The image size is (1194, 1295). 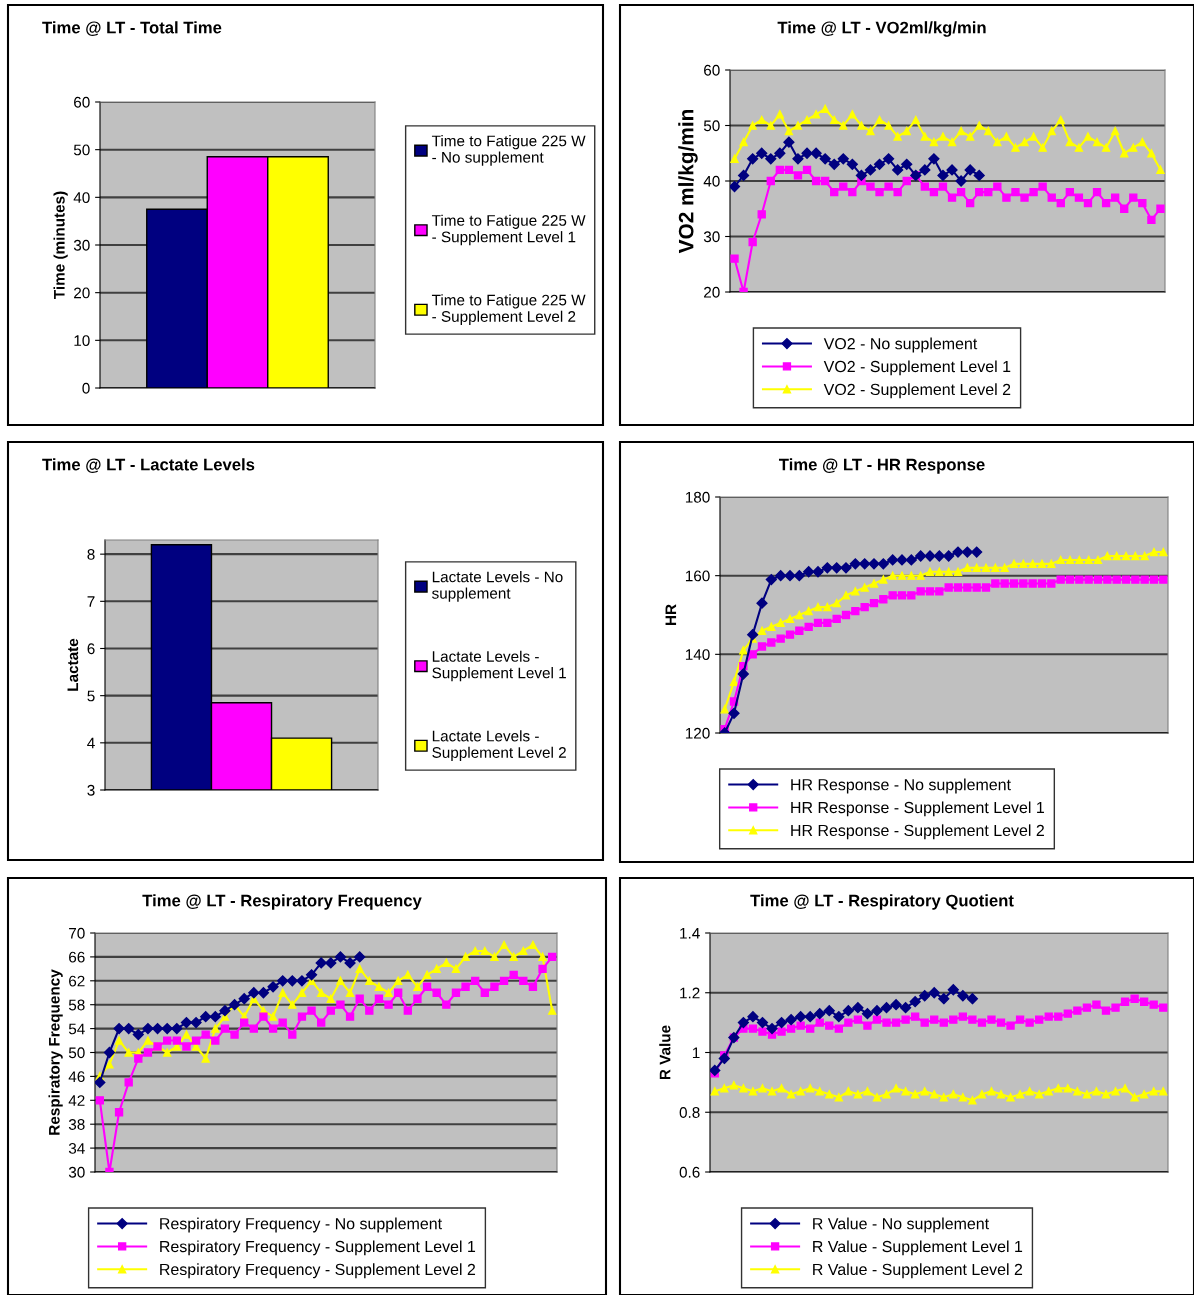 What do you see at coordinates (917, 368) in the screenshot?
I see `legend-label: VO2 - Supplement Level 1` at bounding box center [917, 368].